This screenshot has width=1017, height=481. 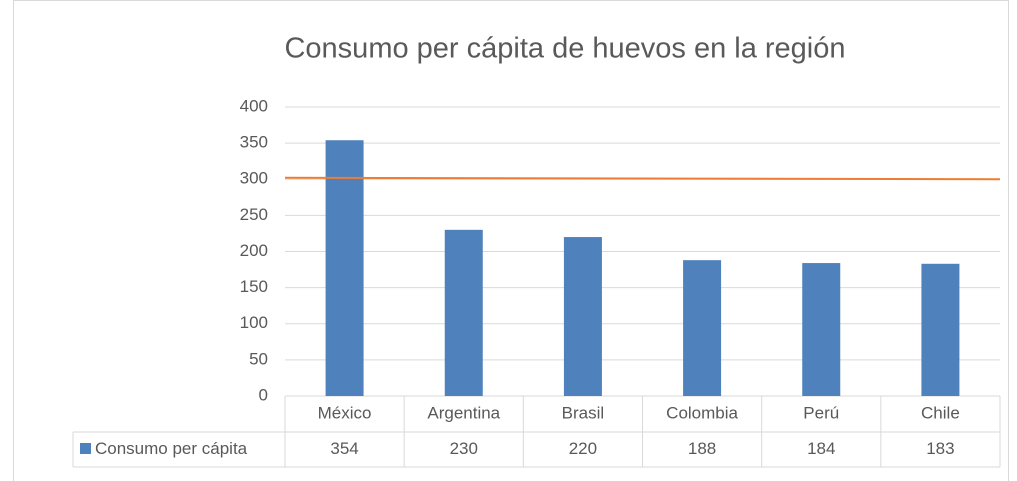 I want to click on x-tick-label: Colombia, so click(x=702, y=412).